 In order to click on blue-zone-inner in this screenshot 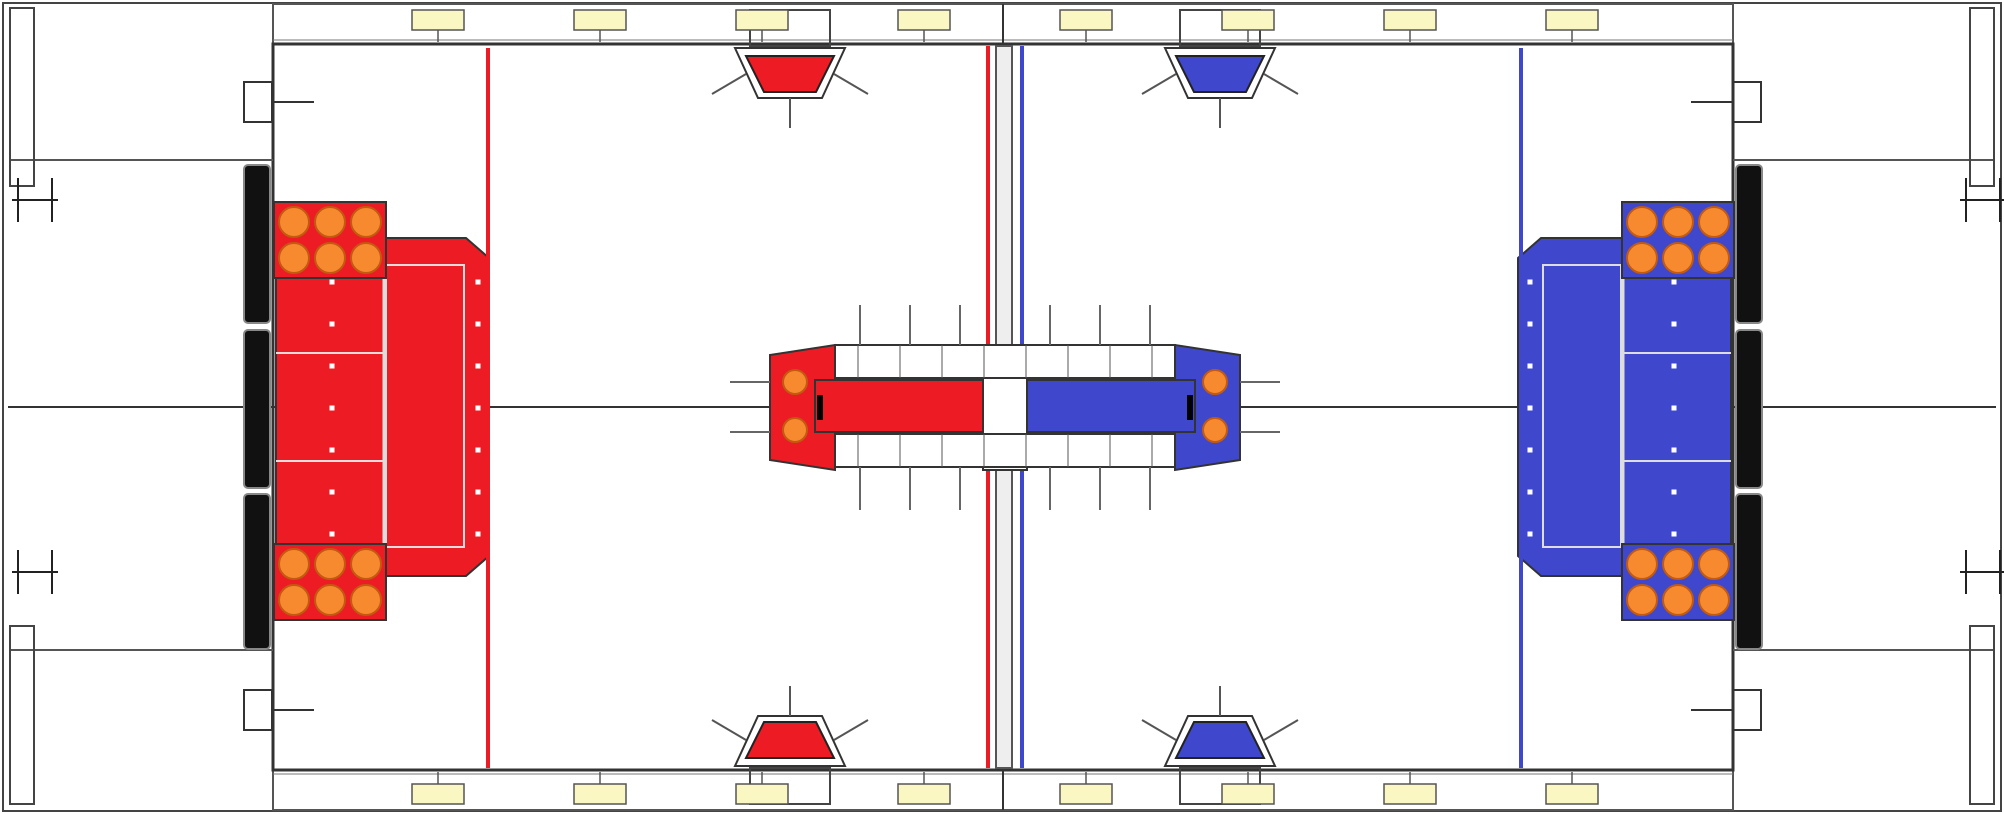, I will do `click(1582, 406)`.